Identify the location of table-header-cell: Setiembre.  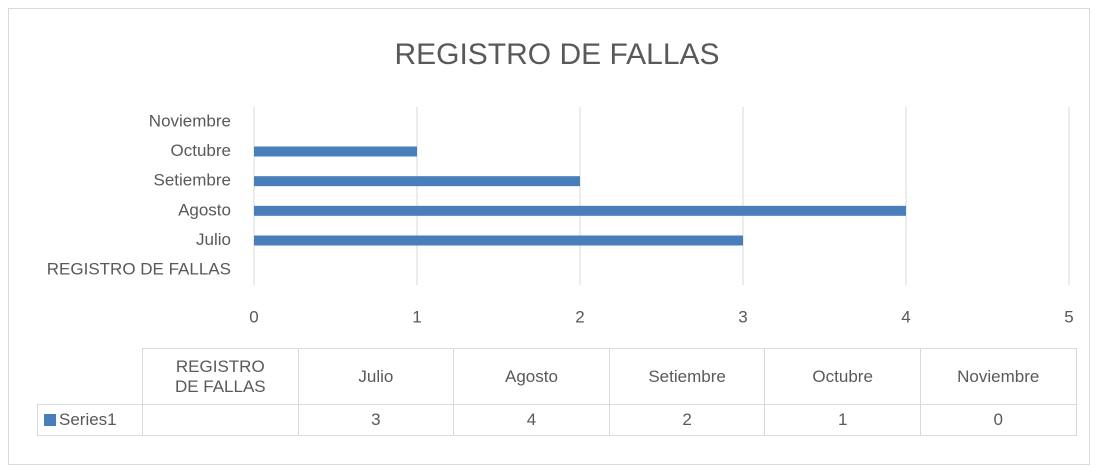
(687, 376).